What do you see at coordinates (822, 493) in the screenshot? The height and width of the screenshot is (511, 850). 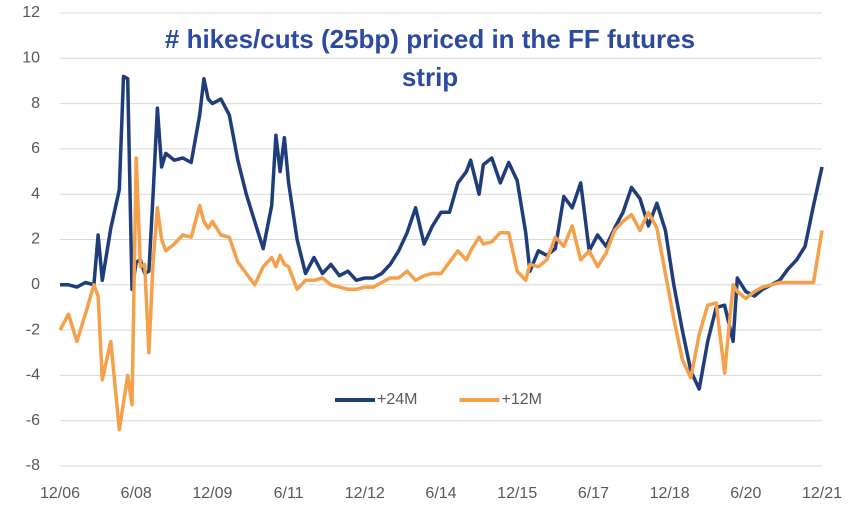 I see `x-tick-label: 12/21` at bounding box center [822, 493].